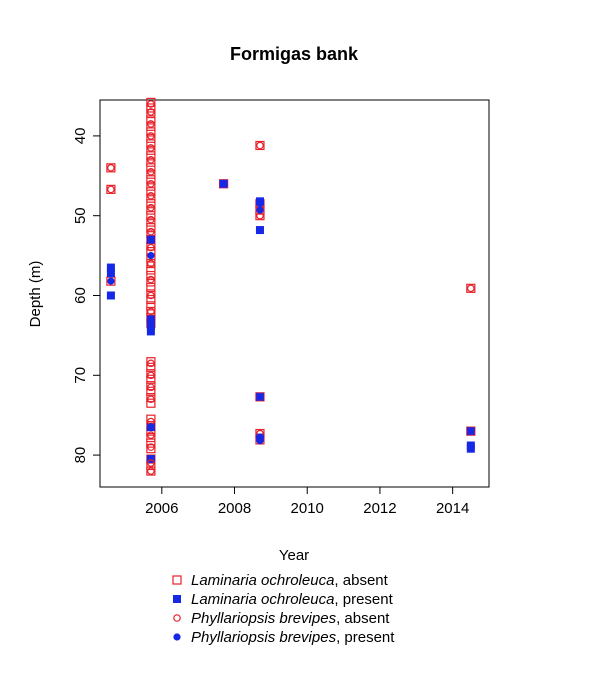  Describe the element at coordinates (80, 136) in the screenshot. I see `y-tick-label: 40` at that location.